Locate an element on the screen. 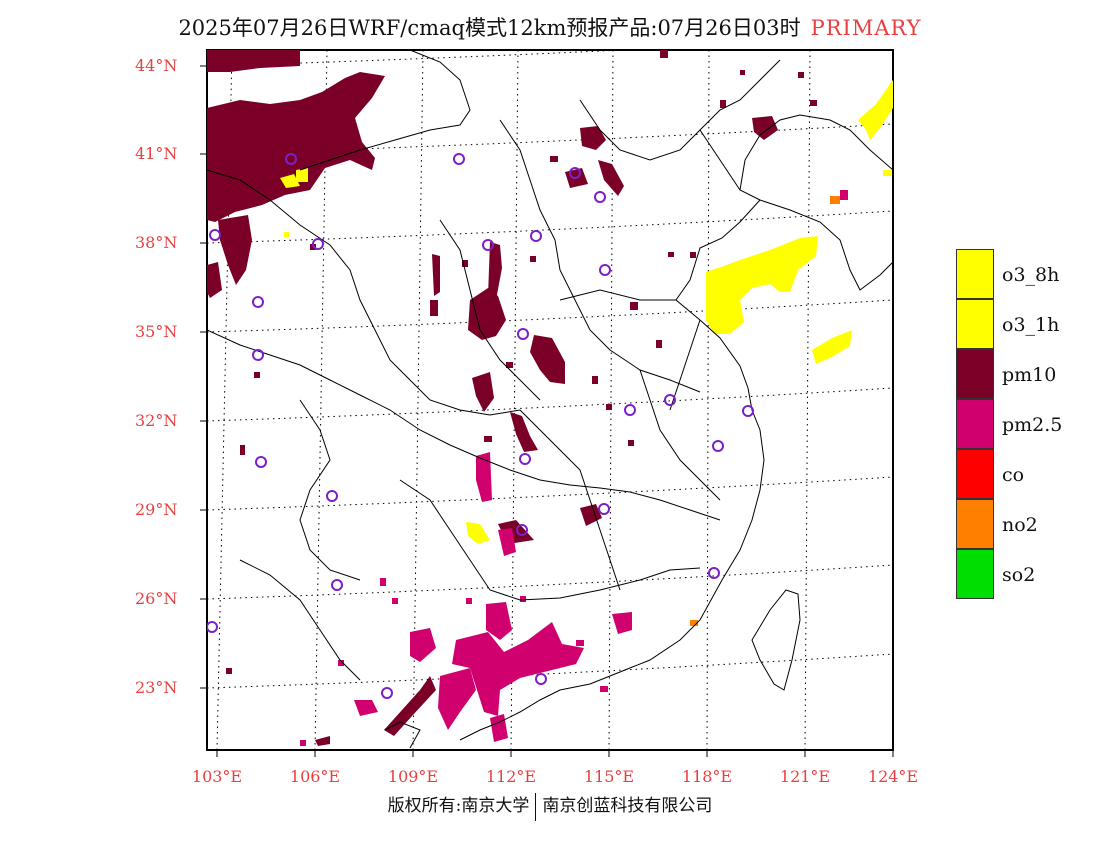 This screenshot has height=850, width=1100. footer-divider is located at coordinates (536, 806).